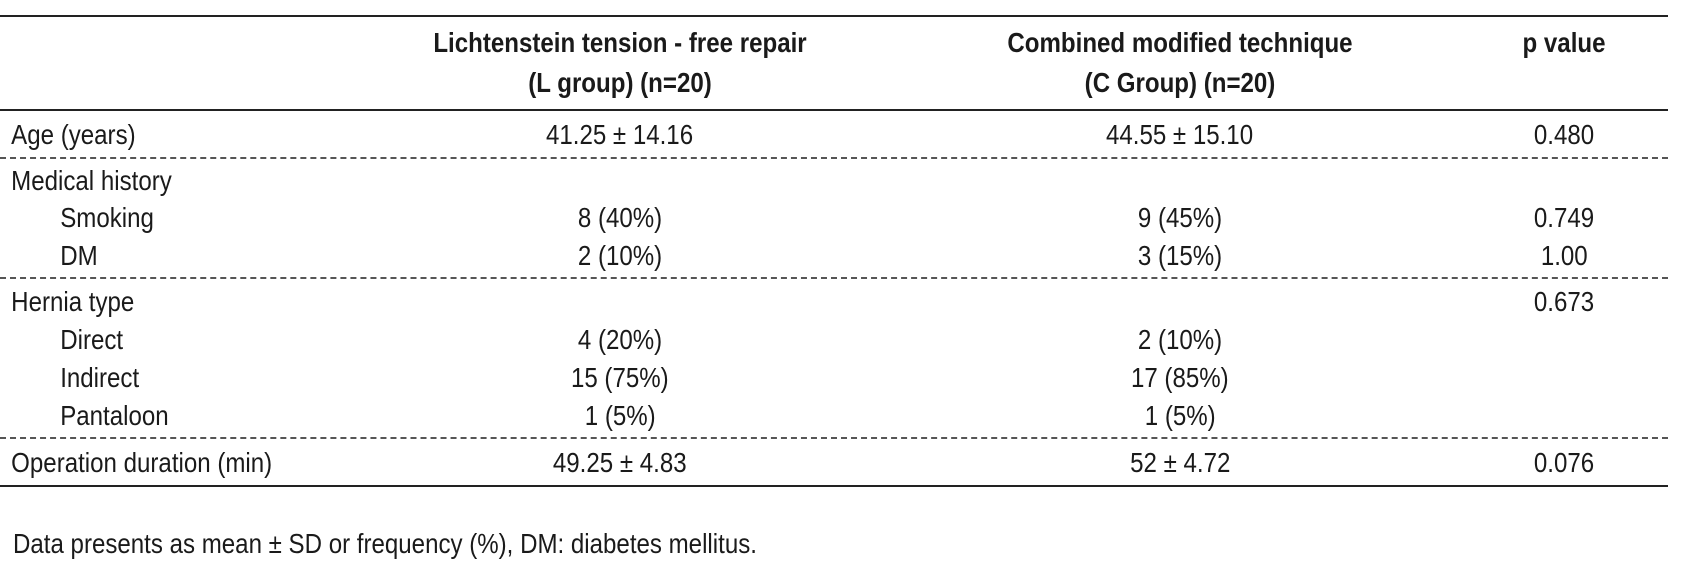 The height and width of the screenshot is (573, 1684). Describe the element at coordinates (73, 301) in the screenshot. I see `row-label: Hernia type` at that location.